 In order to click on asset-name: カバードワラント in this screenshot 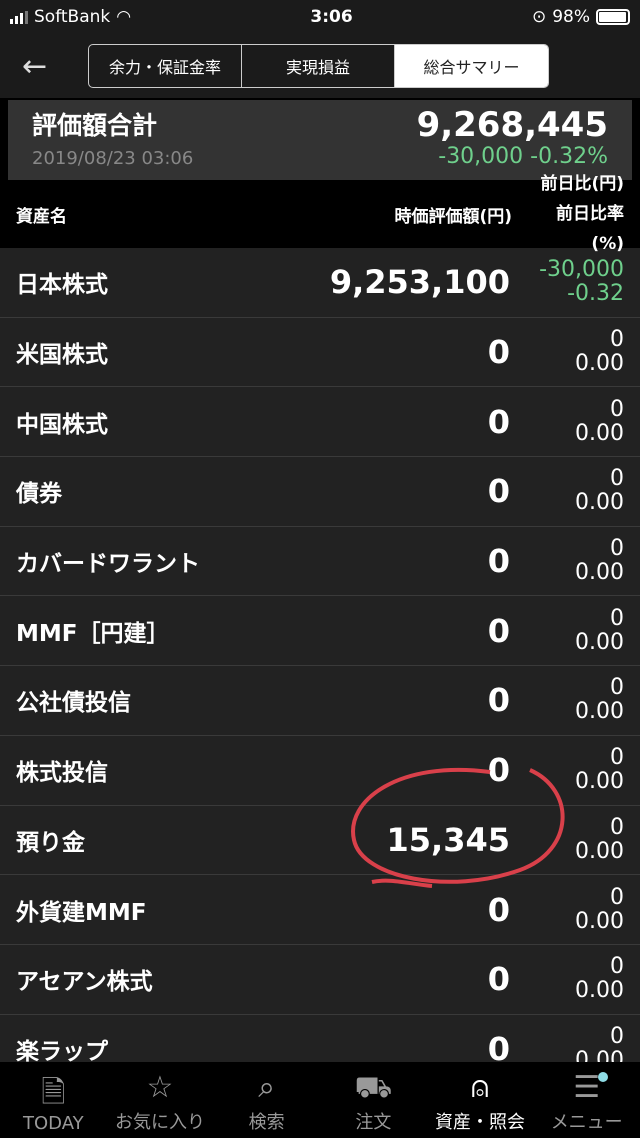, I will do `click(108, 564)`.